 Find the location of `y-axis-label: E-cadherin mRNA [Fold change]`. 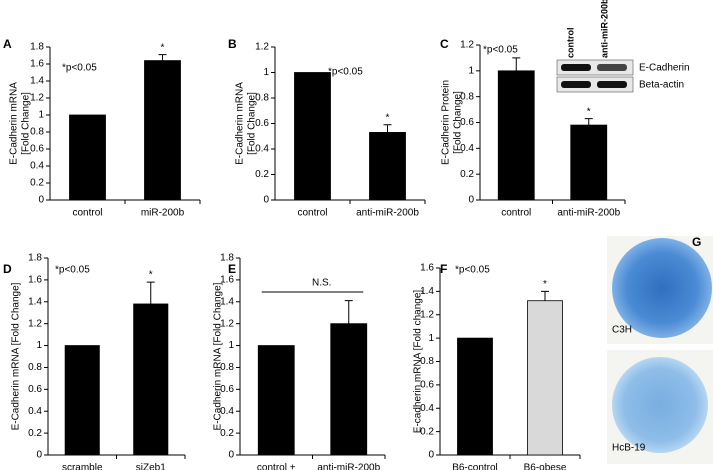

y-axis-label: E-cadherin mRNA [Fold change] is located at coordinates (418, 362).